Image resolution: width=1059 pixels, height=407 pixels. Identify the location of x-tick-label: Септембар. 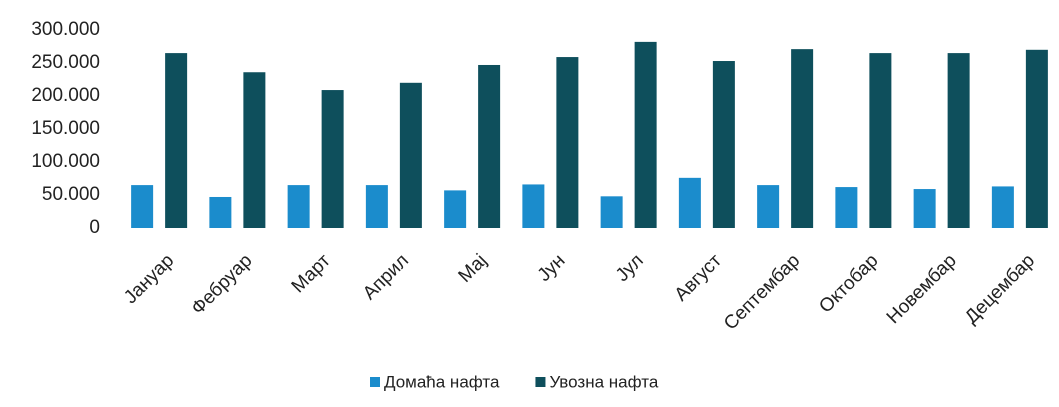
(762, 292).